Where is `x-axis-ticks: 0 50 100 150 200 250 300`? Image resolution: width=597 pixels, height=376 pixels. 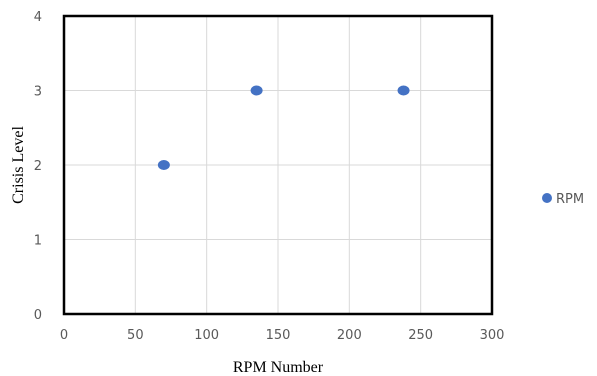 x-axis-ticks: 0 50 100 150 200 250 300 is located at coordinates (282, 335).